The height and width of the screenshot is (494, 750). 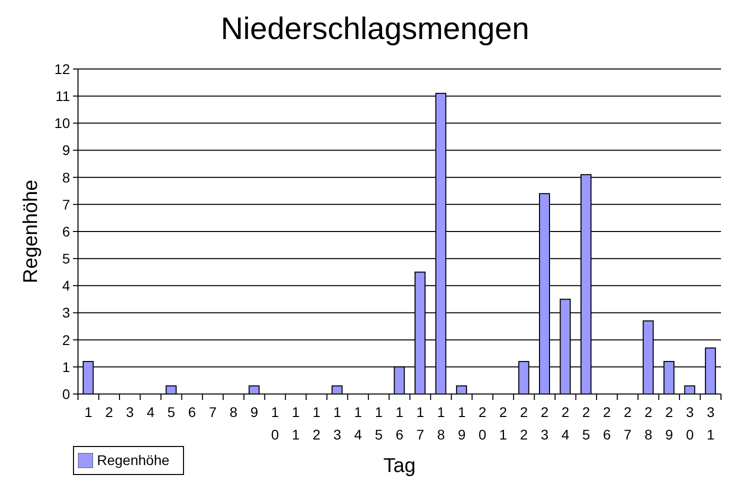 I want to click on x-tick-label: 20, so click(x=482, y=426).